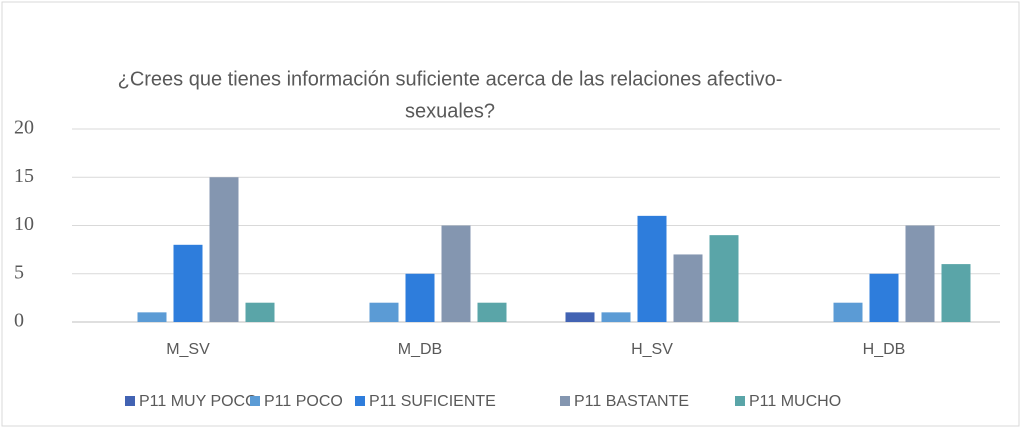  I want to click on x-tick-label: M_SV, so click(188, 349).